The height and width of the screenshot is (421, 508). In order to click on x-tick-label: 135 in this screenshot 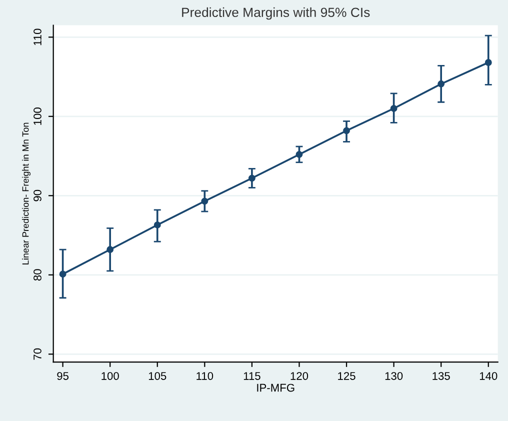, I will do `click(441, 376)`.